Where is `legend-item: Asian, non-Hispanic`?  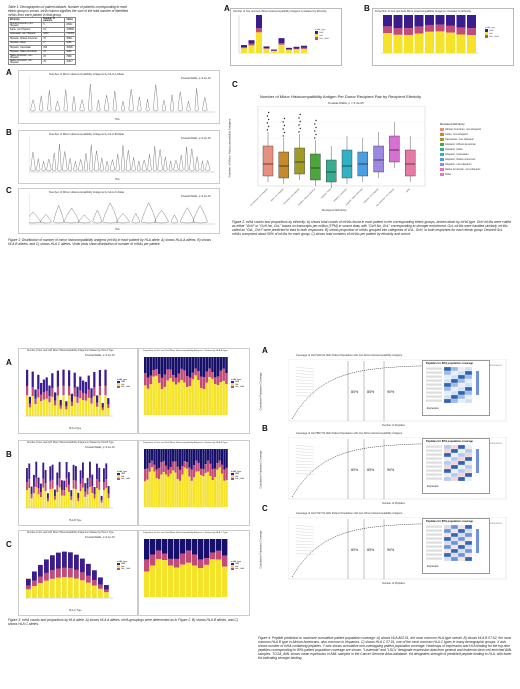
legend-item: Asian, non-Hispanic is located at coordinates (460, 134).